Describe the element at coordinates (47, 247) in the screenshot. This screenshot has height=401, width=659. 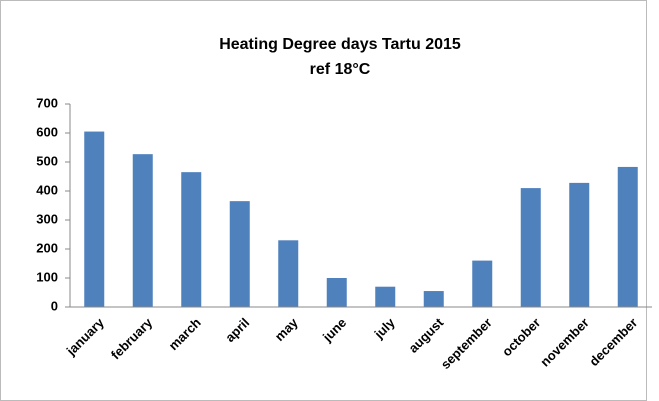
I see `y-tick-label: 200` at that location.